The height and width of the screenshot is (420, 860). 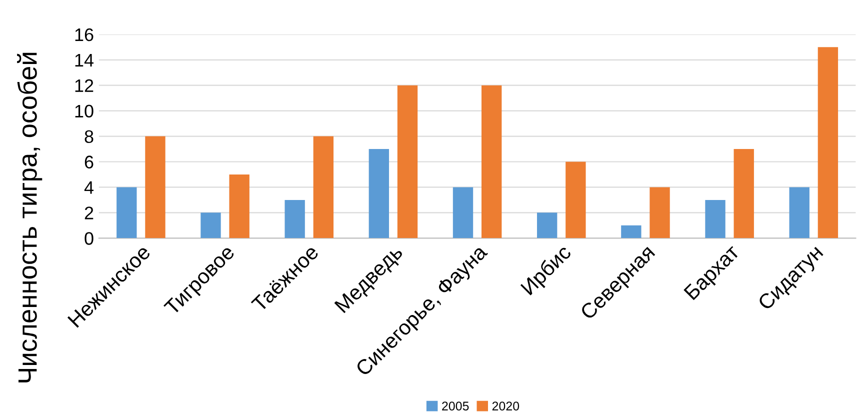 I want to click on y-tick-label: 0, so click(x=89, y=238).